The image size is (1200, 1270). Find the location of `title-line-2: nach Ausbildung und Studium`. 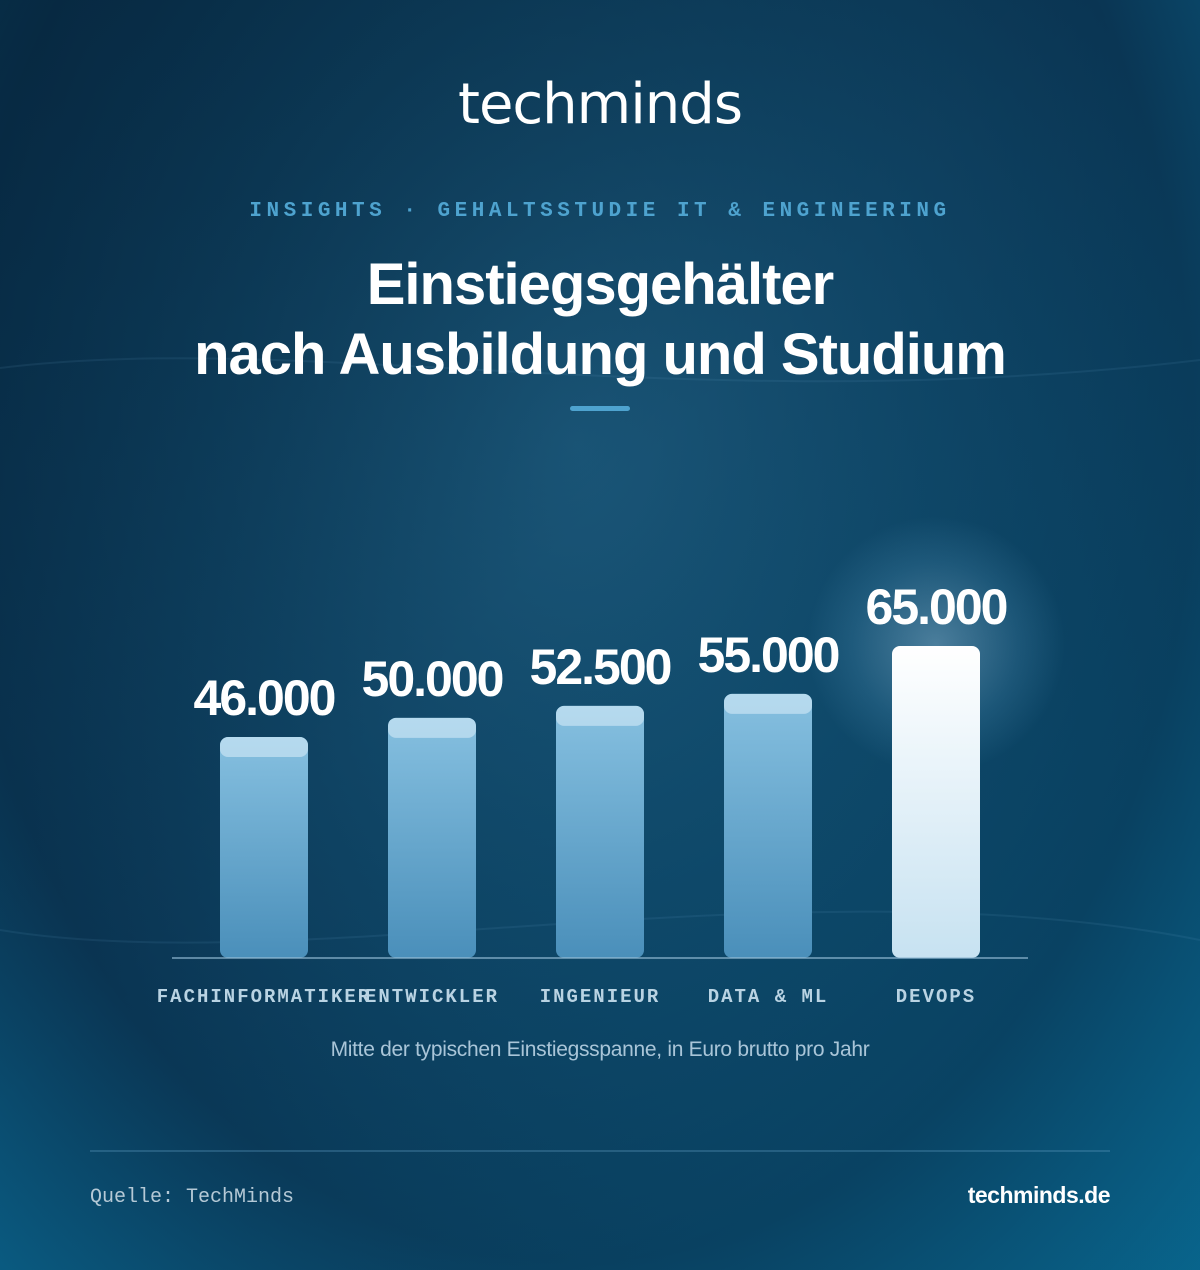

title-line-2: nach Ausbildung und Studium is located at coordinates (600, 354).